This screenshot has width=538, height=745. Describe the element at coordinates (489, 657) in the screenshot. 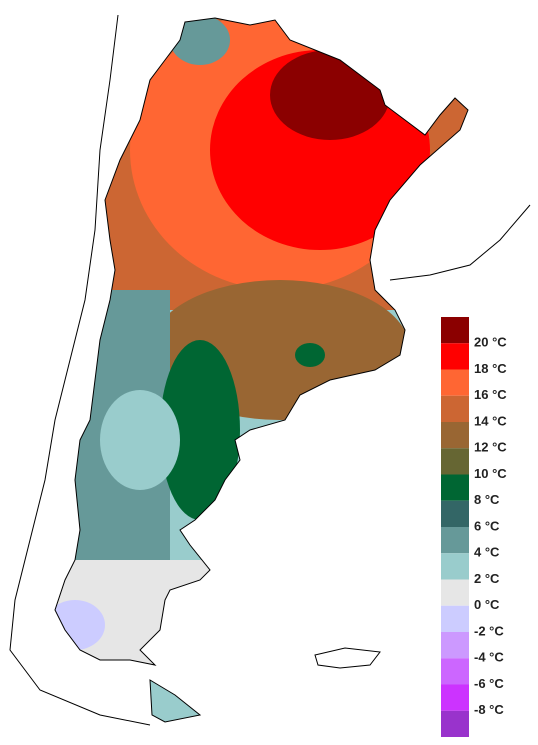

I see `legend-label: -4 °C` at that location.